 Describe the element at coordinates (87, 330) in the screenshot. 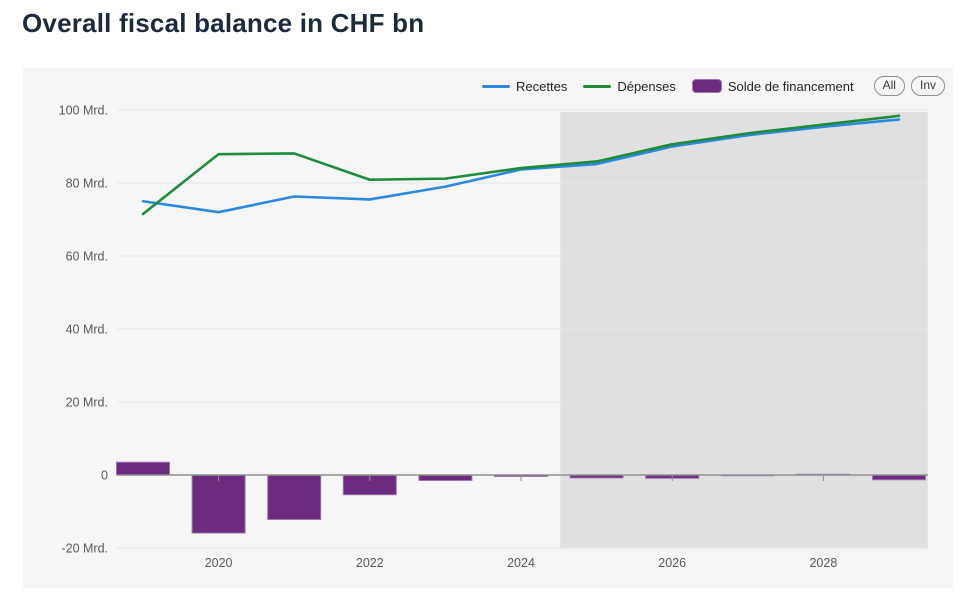

I see `y-axis-label: 40 Mrd.` at that location.